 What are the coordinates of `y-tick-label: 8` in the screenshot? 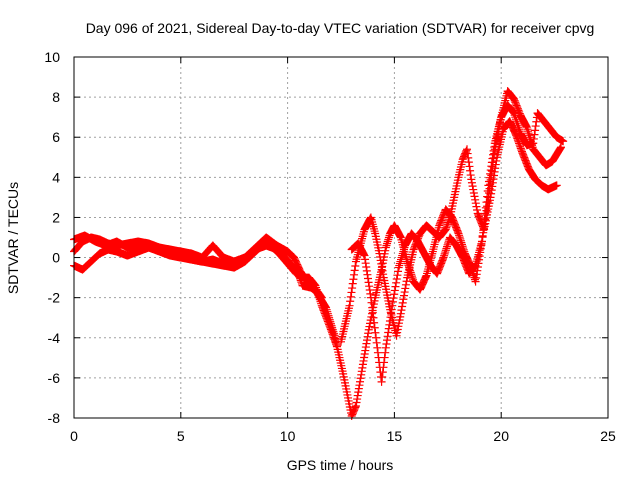 It's located at (56, 97).